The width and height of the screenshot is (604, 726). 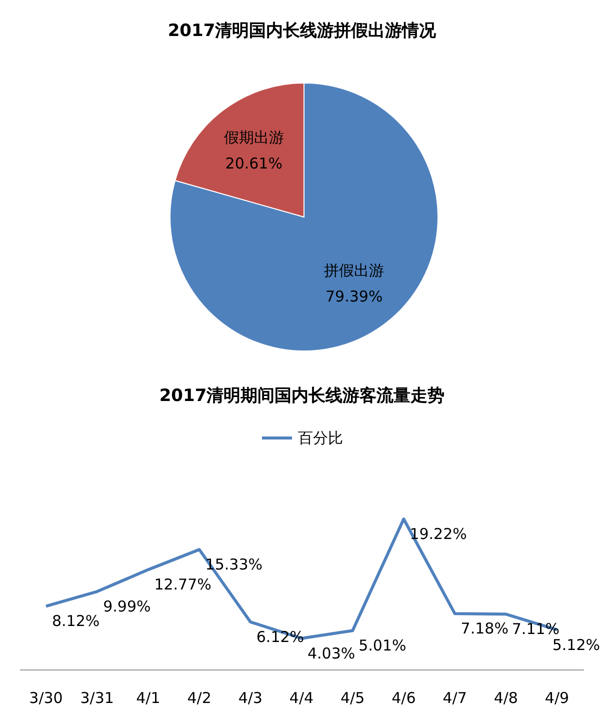 I want to click on data-label: 7.18%, so click(x=484, y=629).